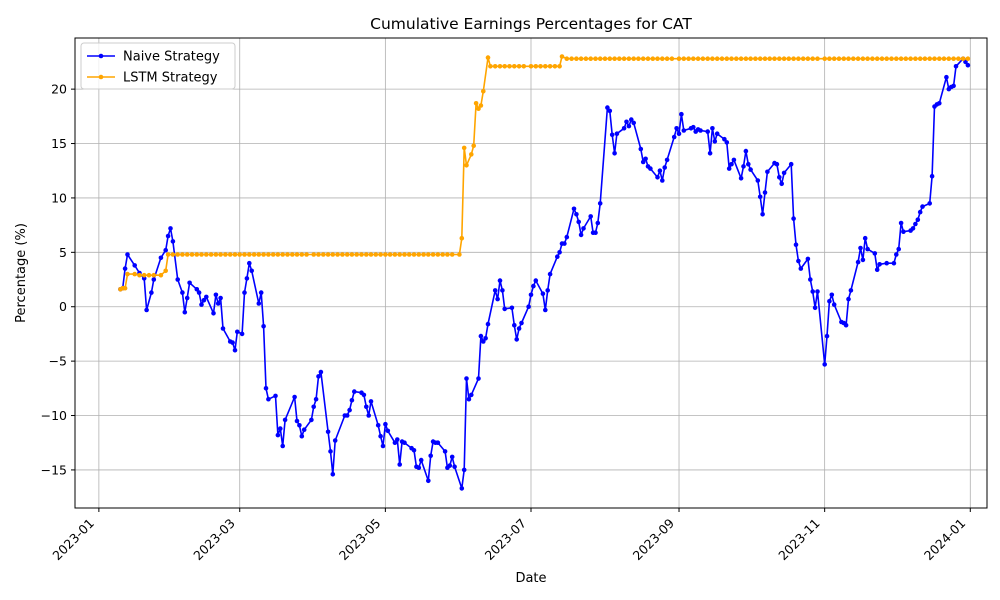  What do you see at coordinates (54, 415) in the screenshot?
I see `y-tick-label: −10` at bounding box center [54, 415].